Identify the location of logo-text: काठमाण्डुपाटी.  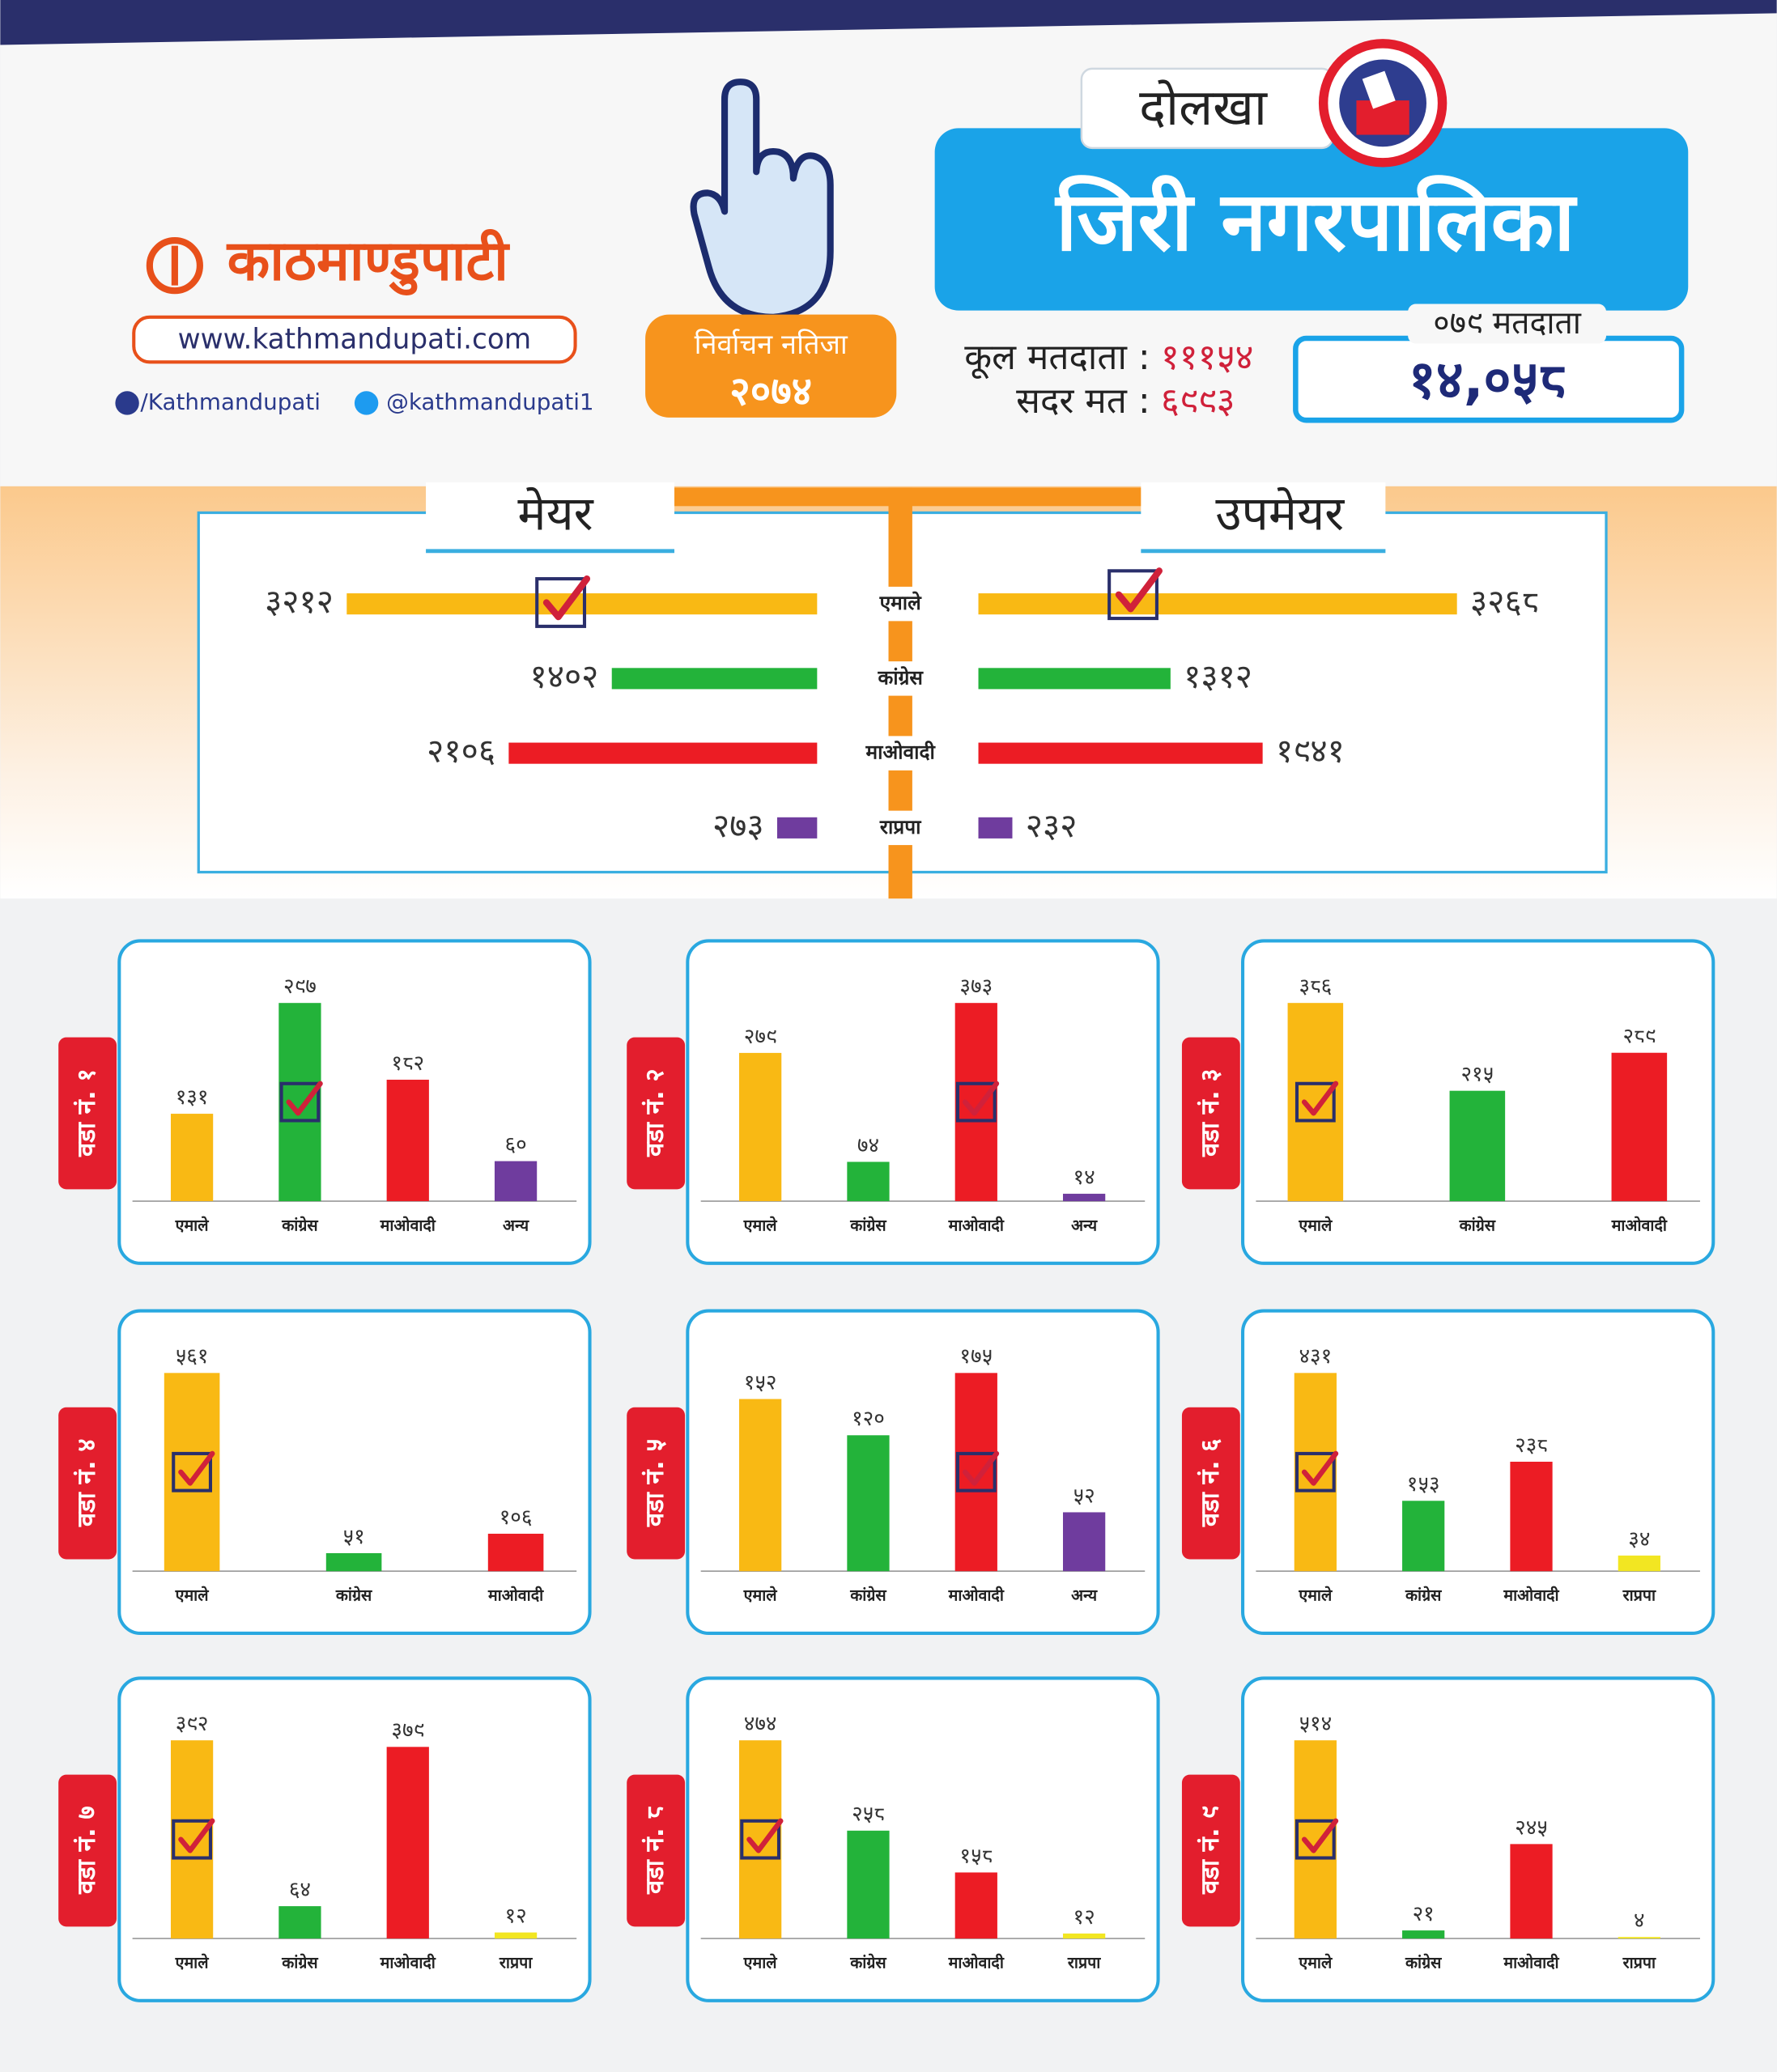
(368, 262).